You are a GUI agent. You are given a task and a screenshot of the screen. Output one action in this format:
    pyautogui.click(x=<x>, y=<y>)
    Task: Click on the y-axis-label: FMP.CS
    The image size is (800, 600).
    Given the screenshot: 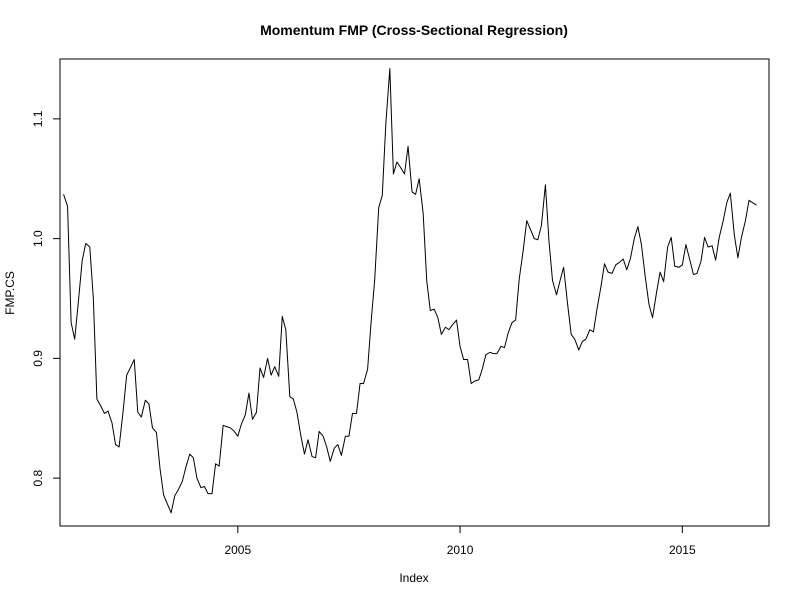 What is the action you would take?
    pyautogui.click(x=10, y=293)
    